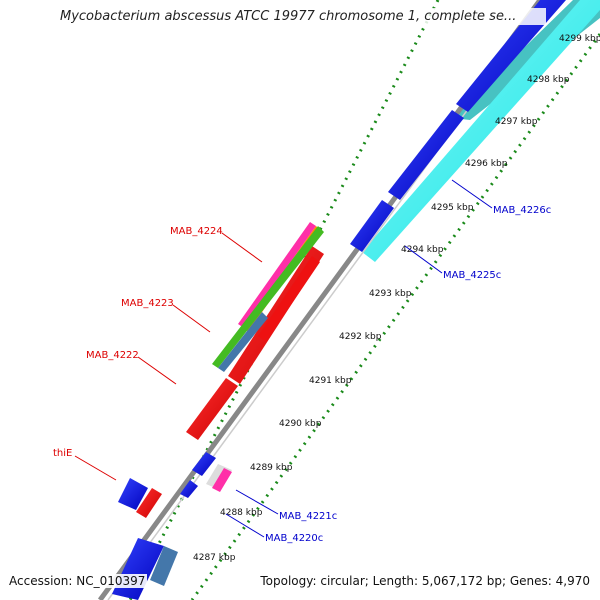 This screenshot has height=600, width=600. I want to click on label-thie: thiE, so click(62, 453).